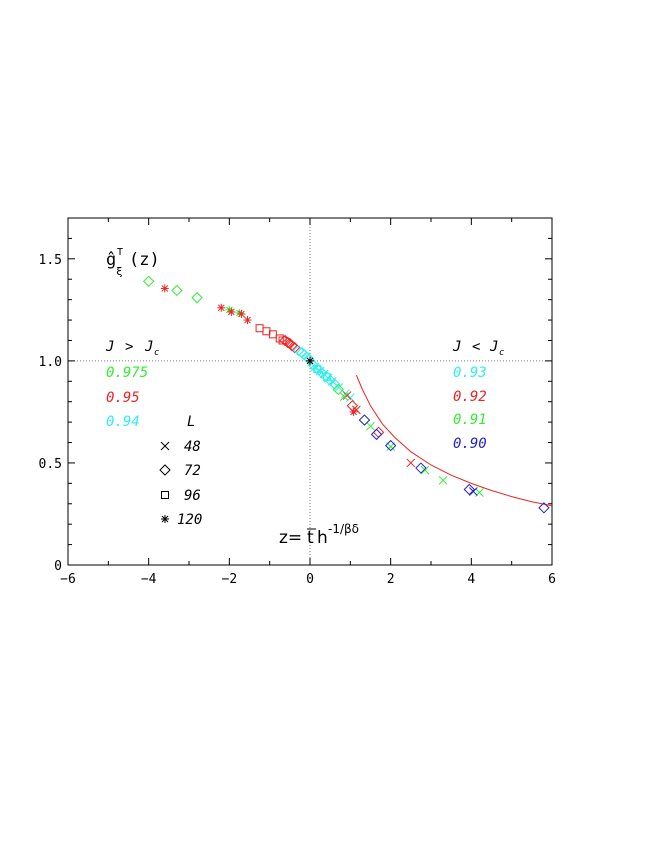 Image resolution: width=654 pixels, height=846 pixels. I want to click on legend-marker-square, so click(165, 495).